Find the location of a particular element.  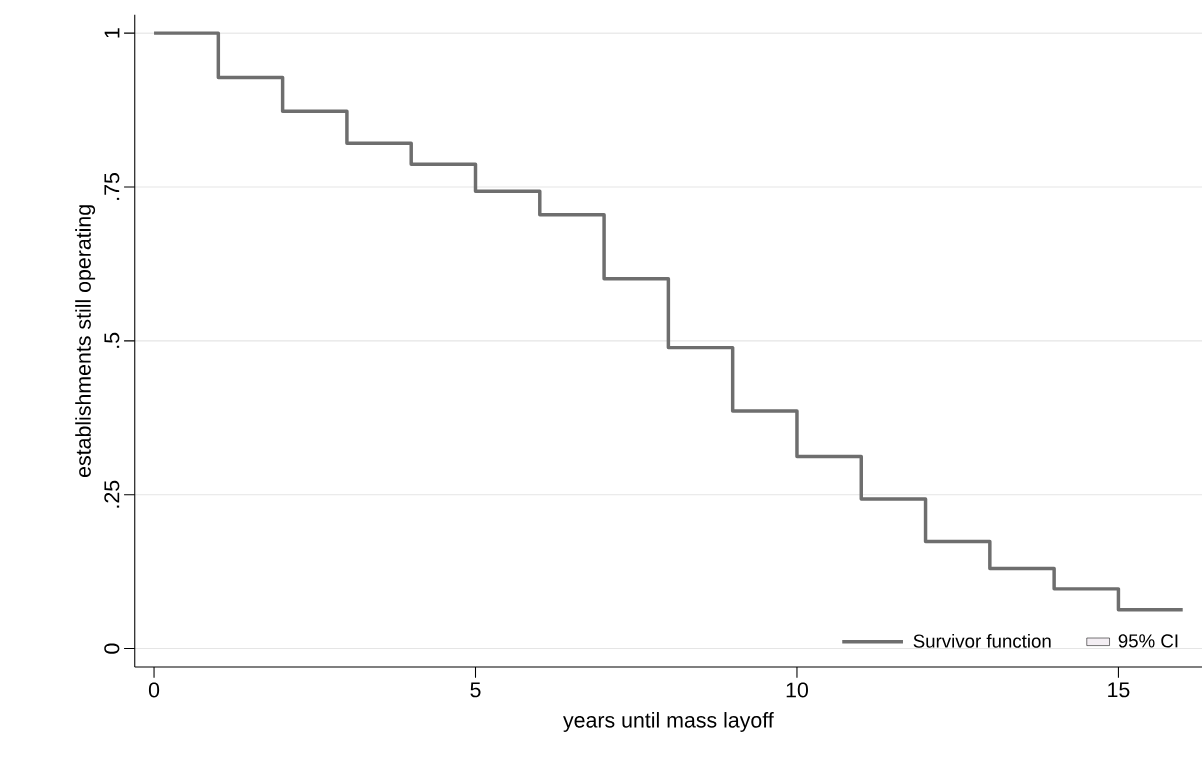

x-axis-title: years until mass layoff is located at coordinates (668, 722).